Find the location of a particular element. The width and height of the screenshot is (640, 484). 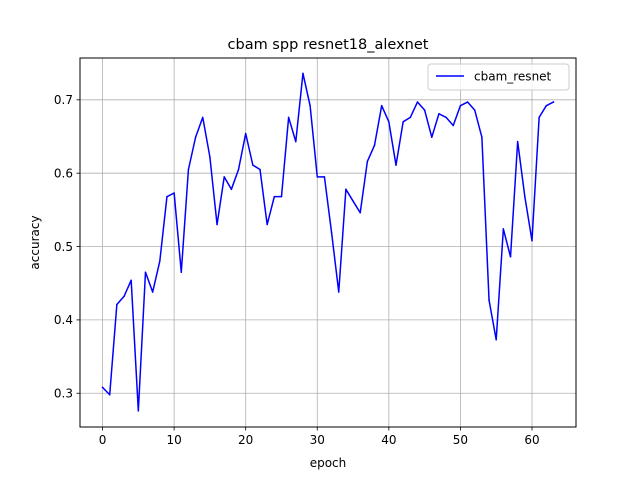

x-axis-ticks: 0 10 20 30 40 50 60 is located at coordinates (319, 437).